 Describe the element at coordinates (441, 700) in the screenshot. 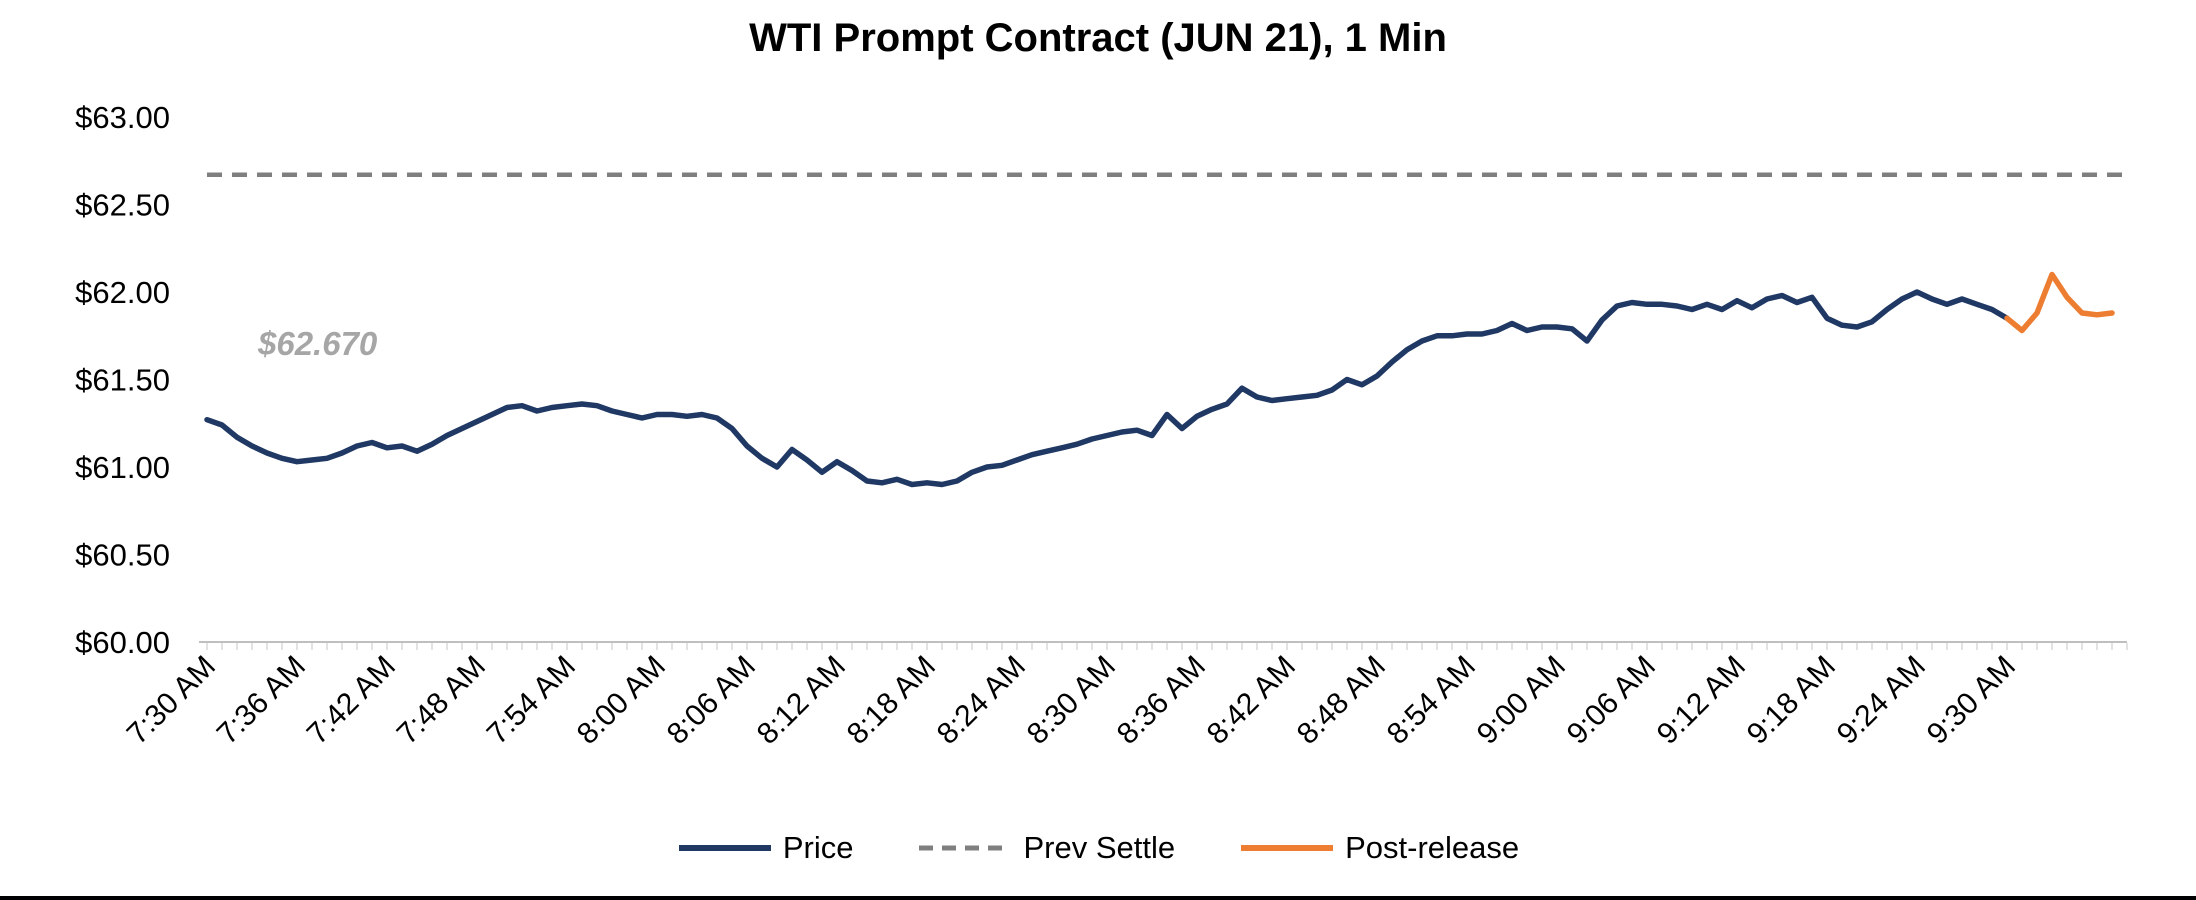

I see `x-axis-label: 7:48 AM` at that location.